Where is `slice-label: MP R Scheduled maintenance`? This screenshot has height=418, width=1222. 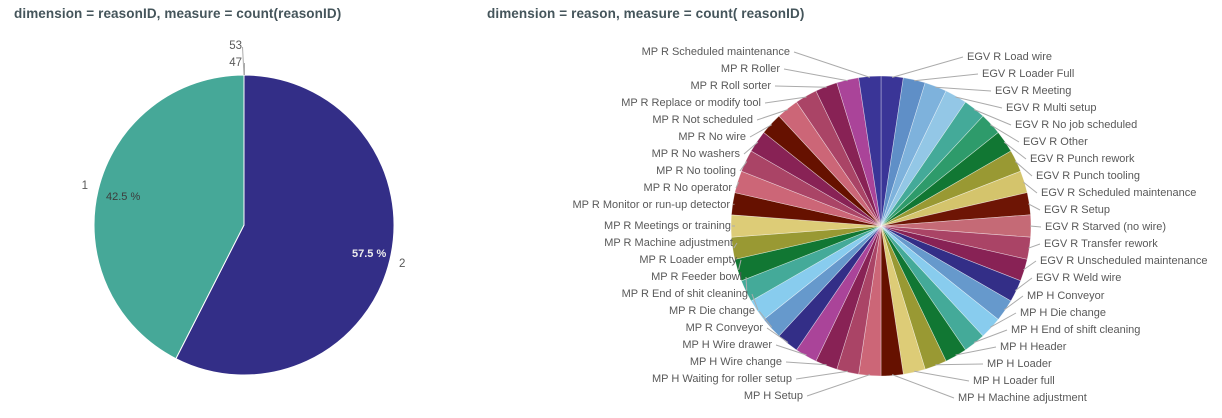
slice-label: MP R Scheduled maintenance is located at coordinates (715, 52).